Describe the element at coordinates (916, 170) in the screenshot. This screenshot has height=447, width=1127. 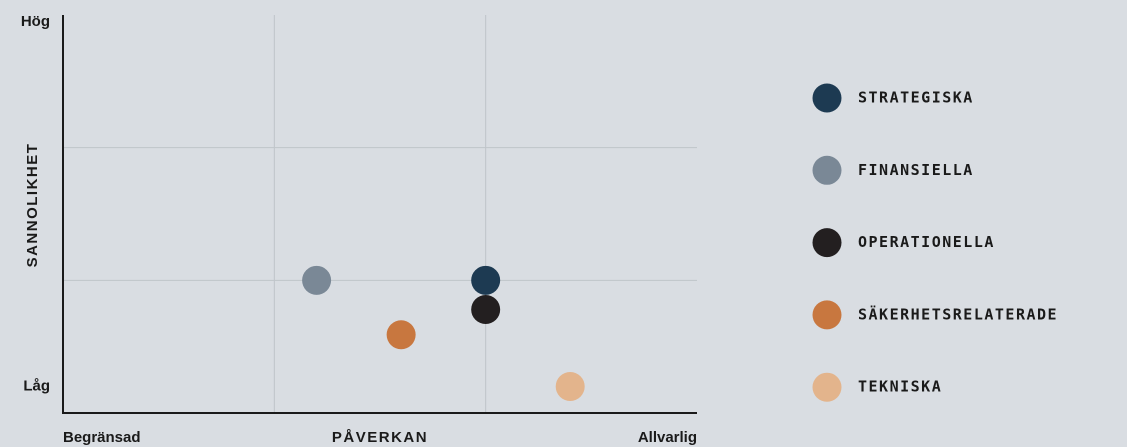
I see `legend-label: FINANSIELLA` at that location.